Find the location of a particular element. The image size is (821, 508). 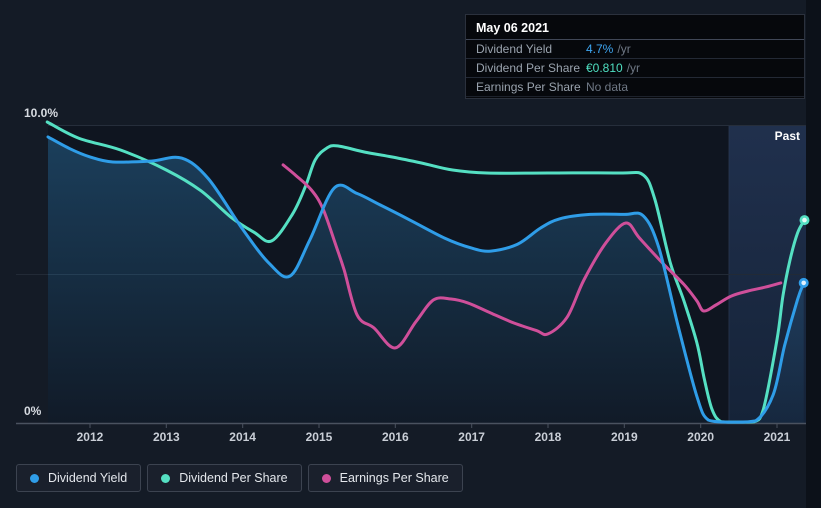

y-axis-label-top: 10.0% is located at coordinates (41, 113).